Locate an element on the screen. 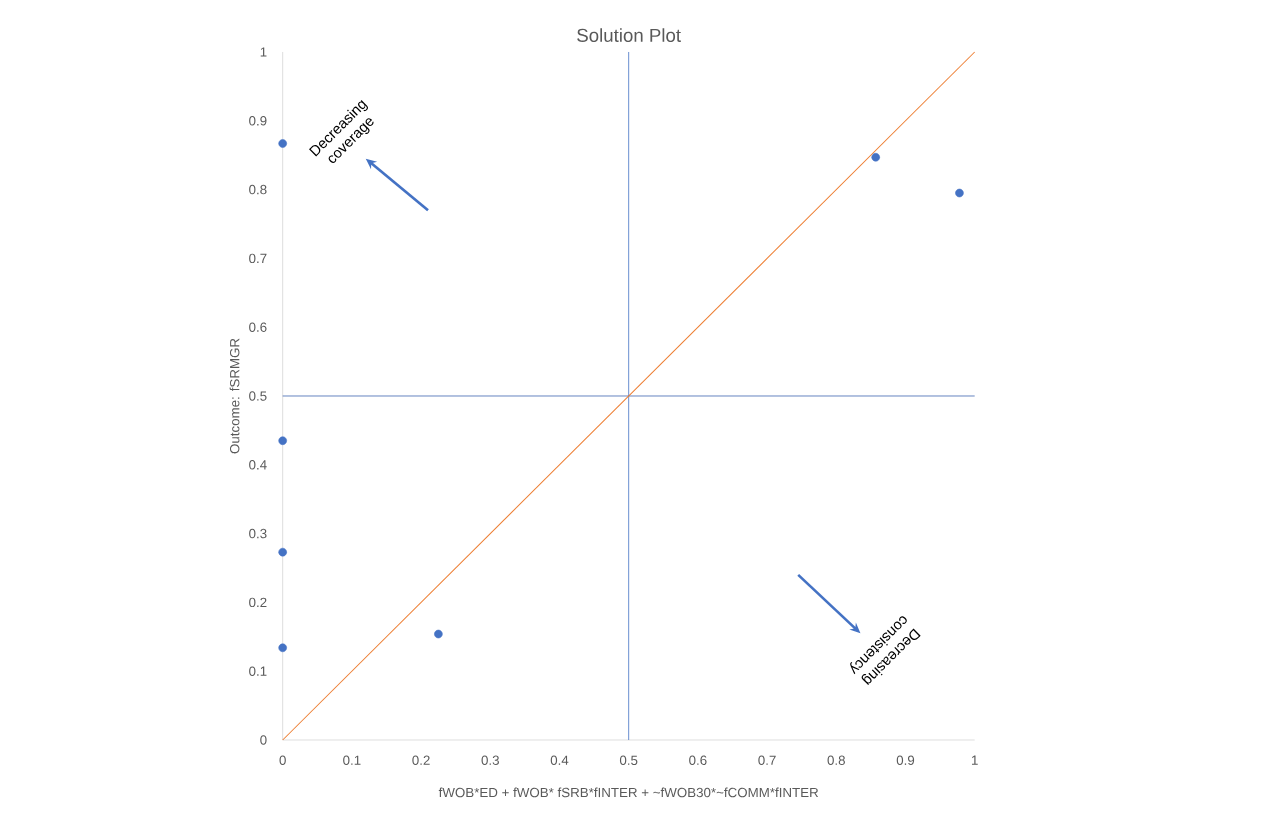 This screenshot has width=1270, height=820. chart-title: Solution Plot is located at coordinates (629, 35).